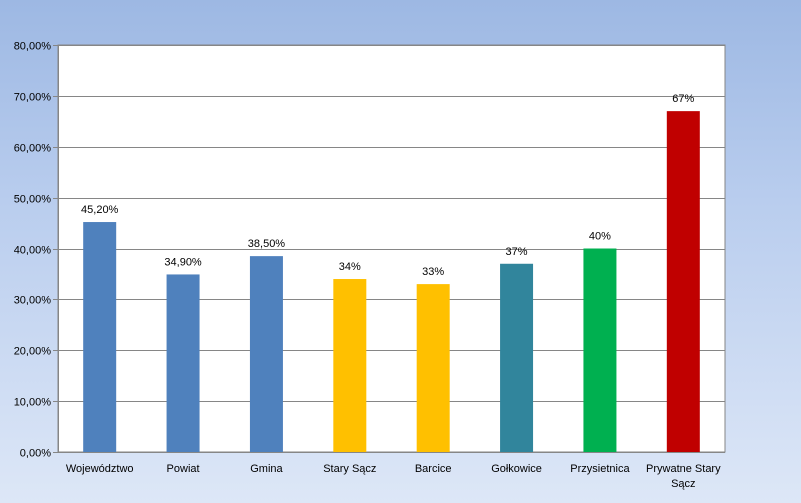 Image resolution: width=801 pixels, height=503 pixels. Describe the element at coordinates (33, 251) in the screenshot. I see `y-tick-label: 40,00%` at that location.